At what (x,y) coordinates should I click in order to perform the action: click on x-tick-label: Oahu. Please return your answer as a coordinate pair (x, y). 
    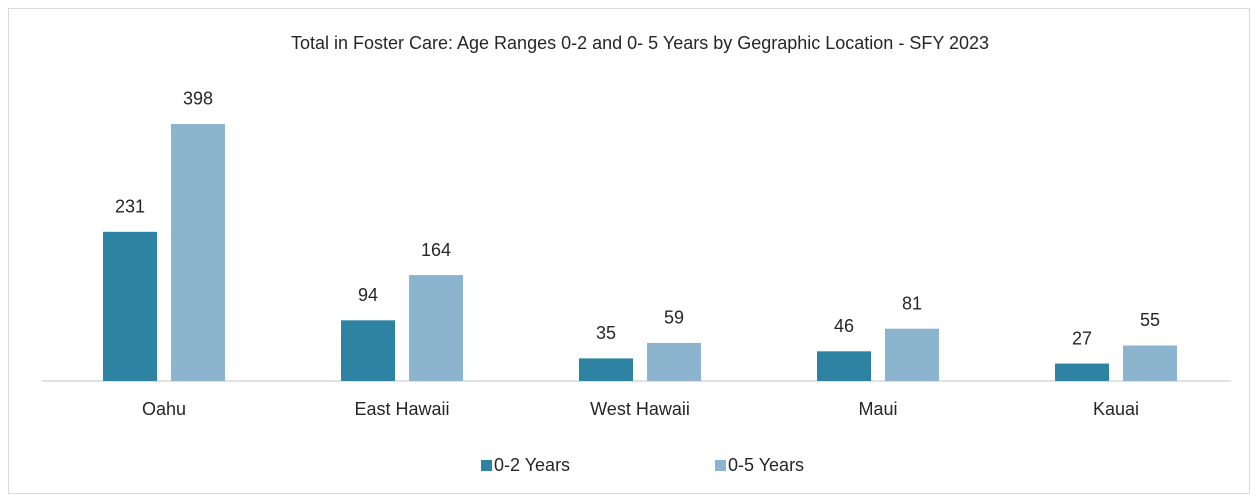
    Looking at the image, I should click on (164, 409).